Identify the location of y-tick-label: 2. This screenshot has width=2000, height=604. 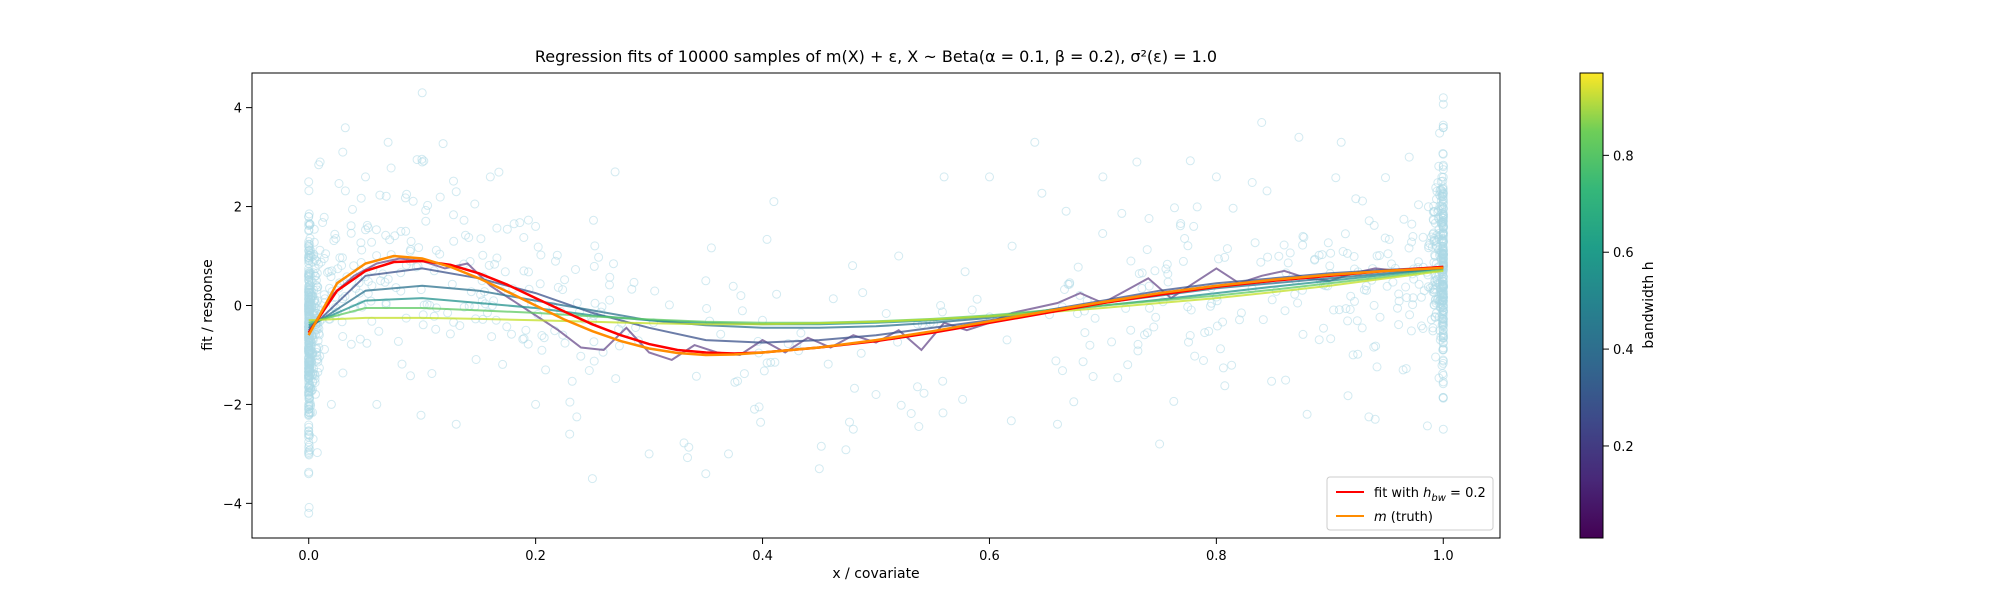
(238, 208).